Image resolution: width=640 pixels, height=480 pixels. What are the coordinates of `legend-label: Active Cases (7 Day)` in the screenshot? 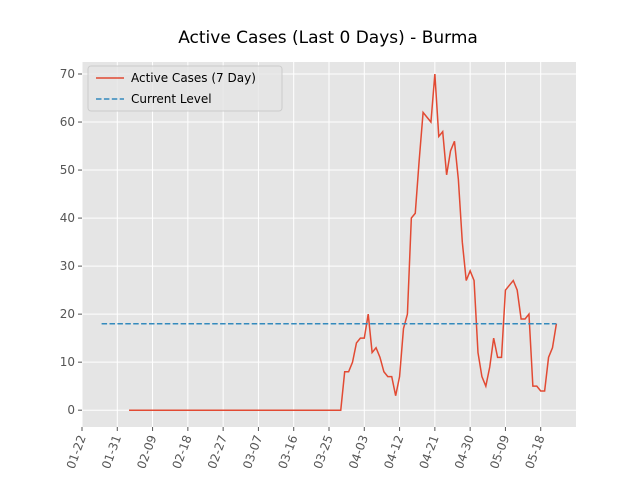 It's located at (193, 78).